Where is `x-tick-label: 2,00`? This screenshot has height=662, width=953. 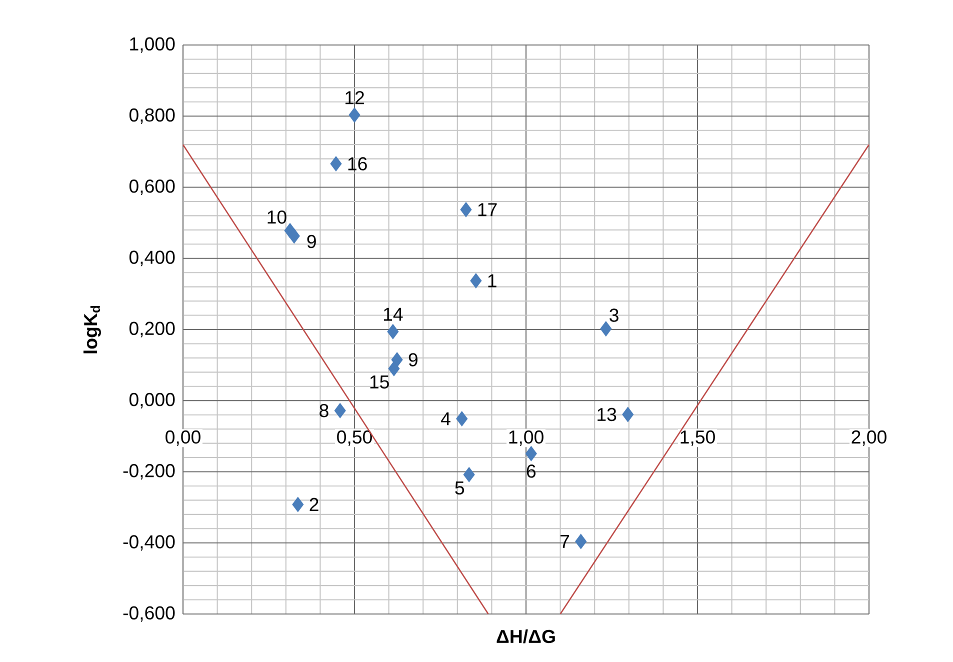
x-tick-label: 2,00 is located at coordinates (869, 438).